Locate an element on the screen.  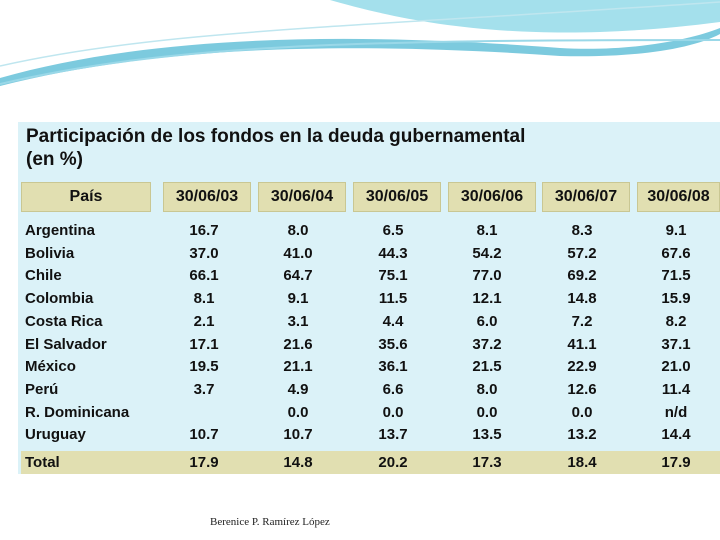
row-value: 37.2 is located at coordinates (487, 344).